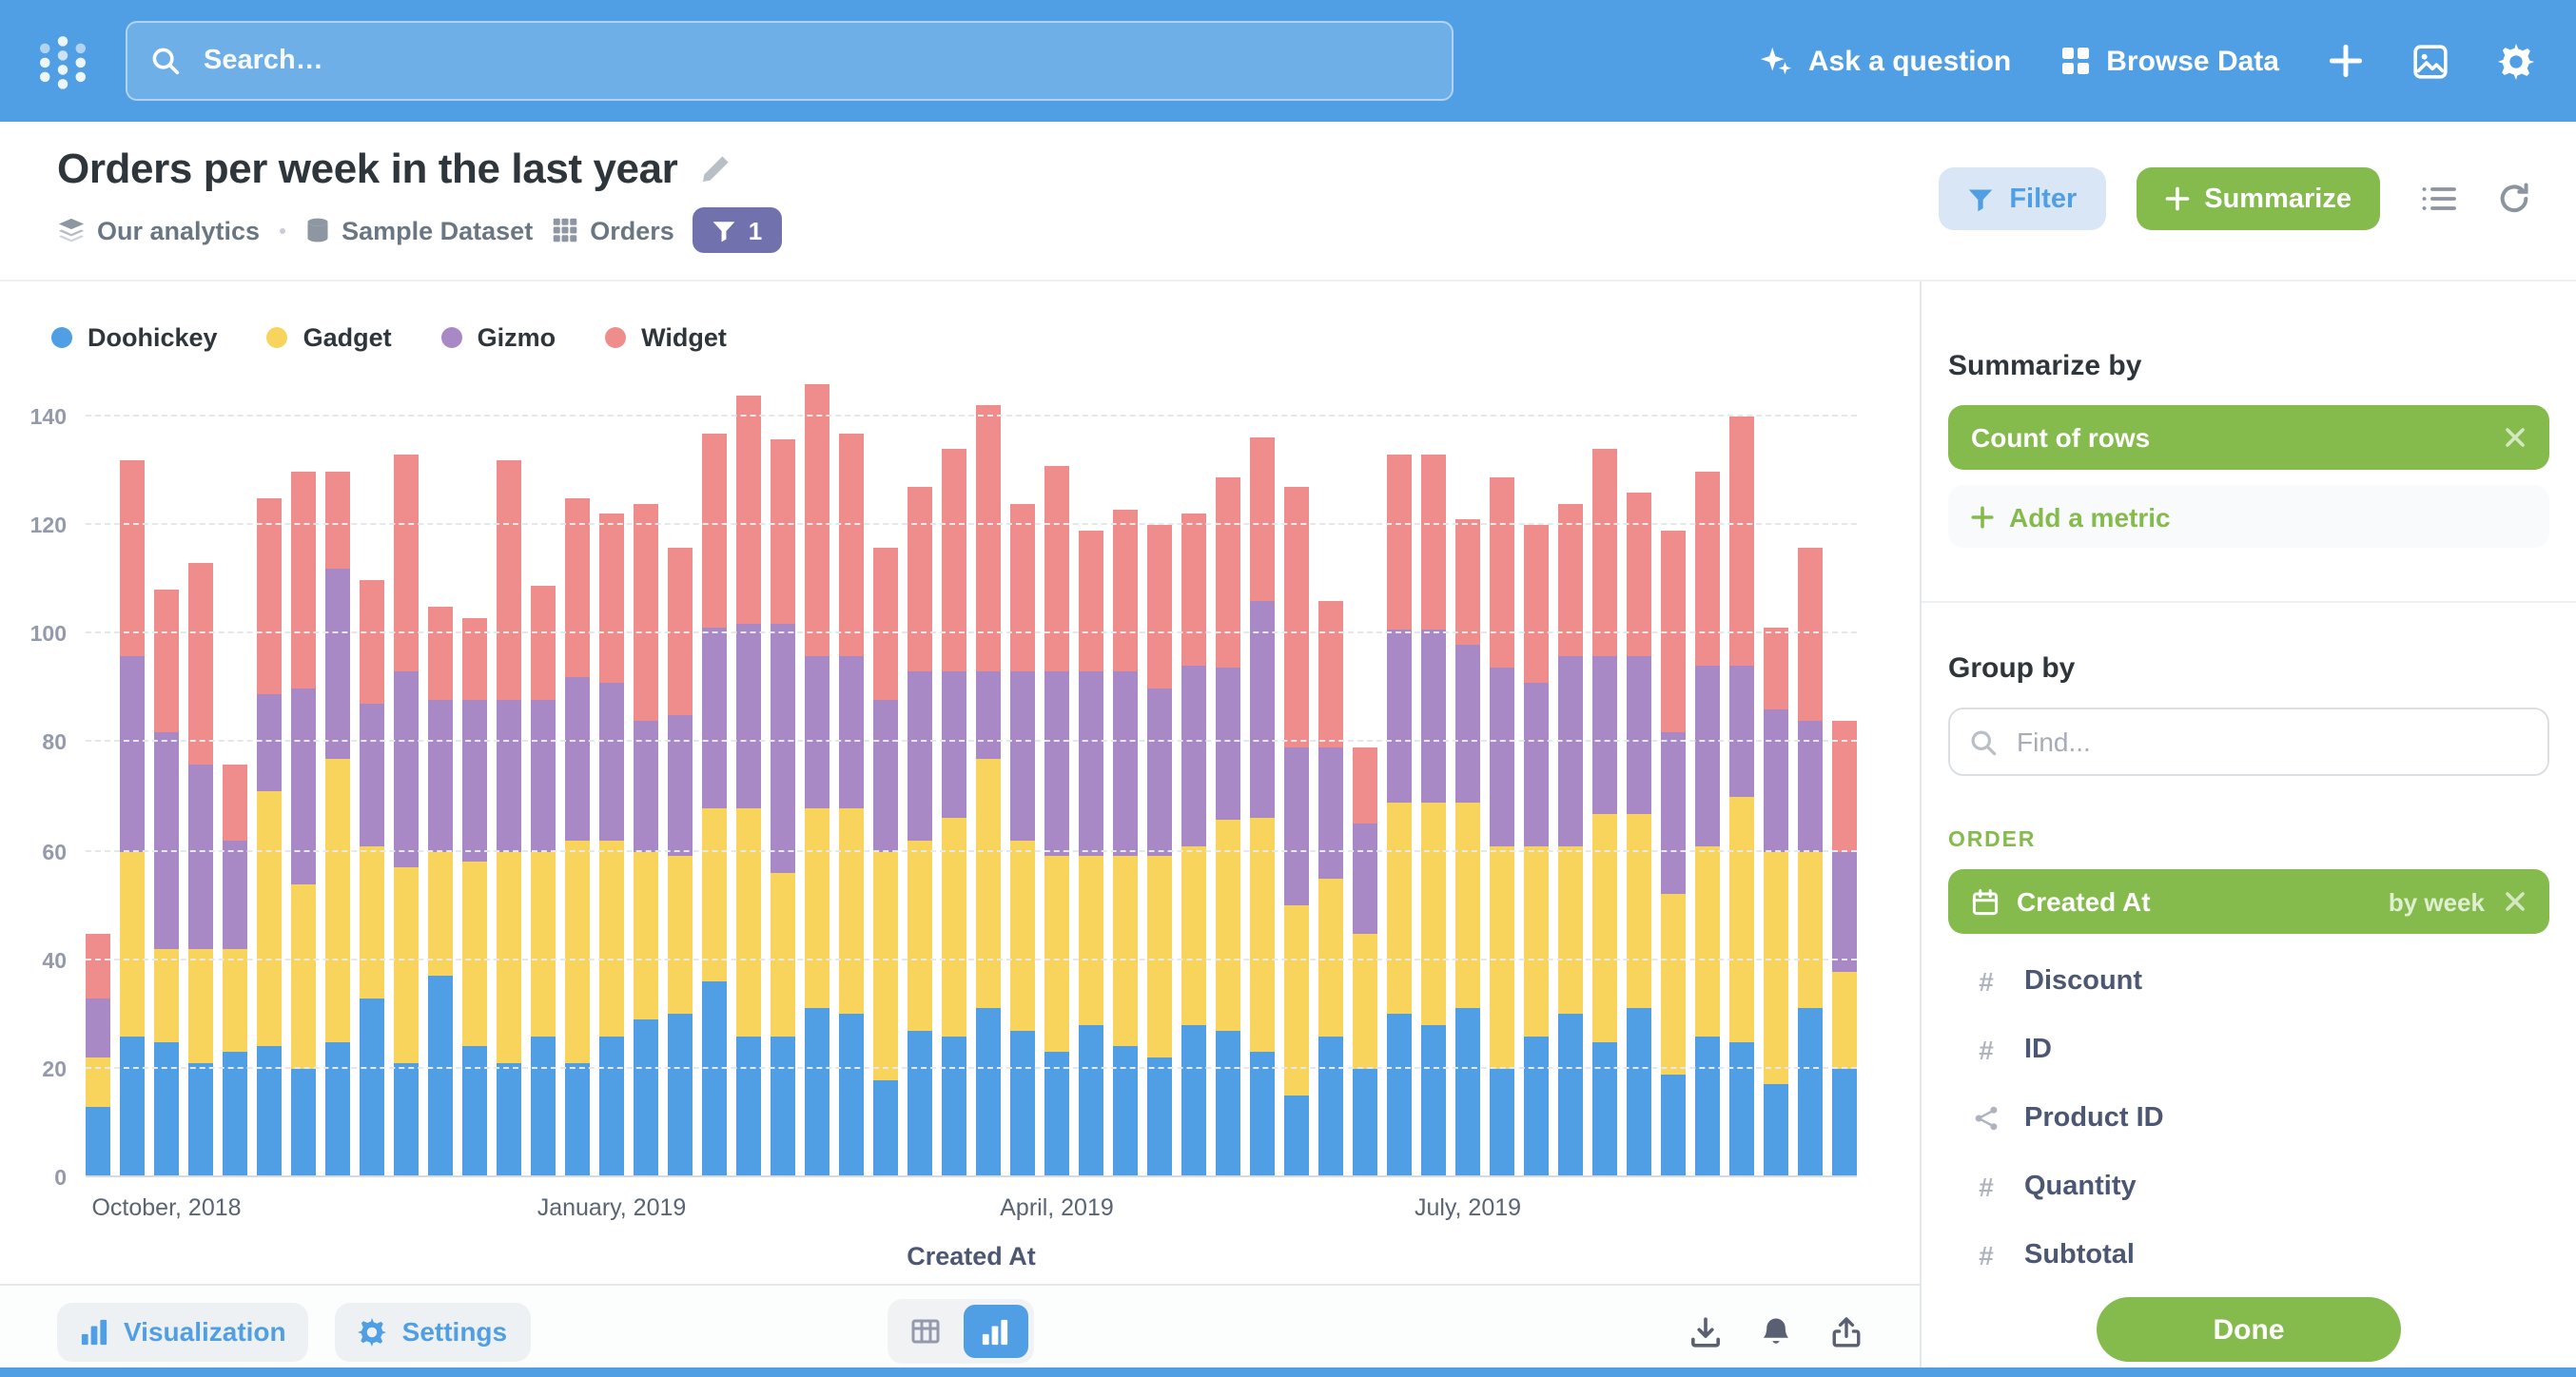  Describe the element at coordinates (1776, 1331) in the screenshot. I see `bell-icon` at that location.